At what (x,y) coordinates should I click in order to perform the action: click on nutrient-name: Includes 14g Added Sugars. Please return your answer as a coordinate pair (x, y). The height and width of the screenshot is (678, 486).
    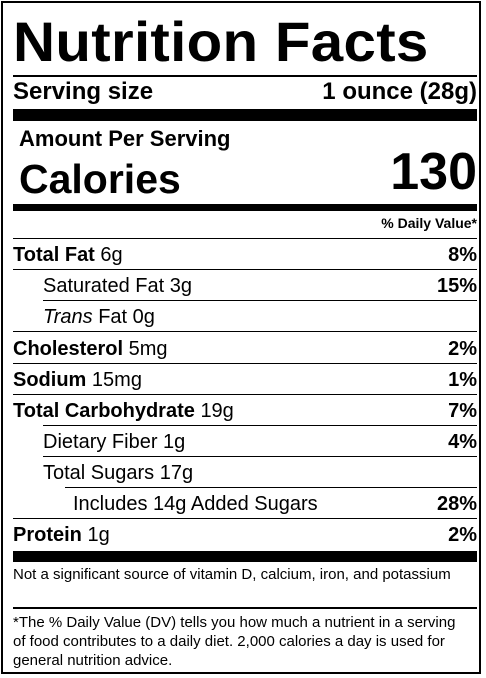
    Looking at the image, I should click on (195, 504).